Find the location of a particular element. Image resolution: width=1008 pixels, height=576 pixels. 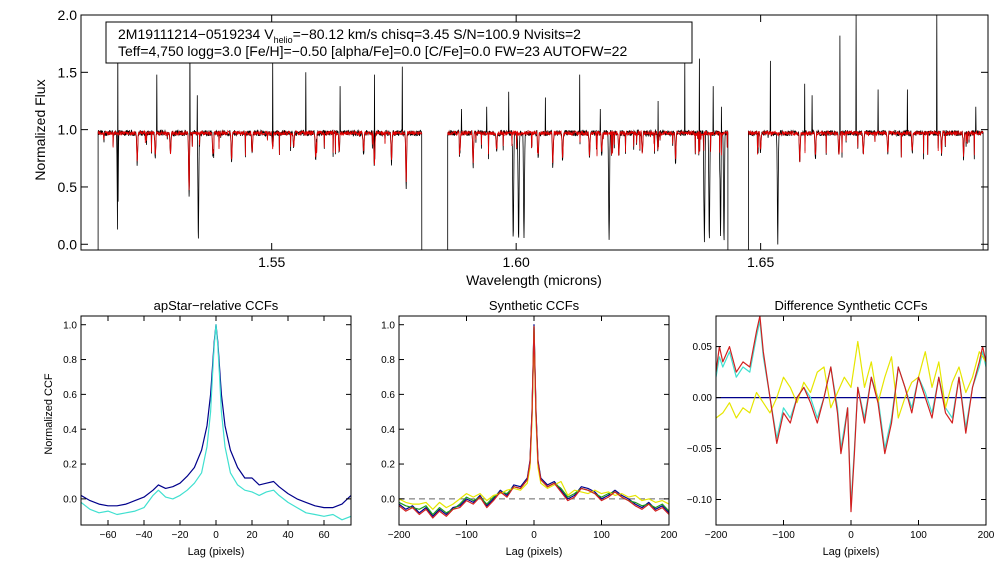

difference-ccf-x-tick-label: 200 is located at coordinates (986, 535).